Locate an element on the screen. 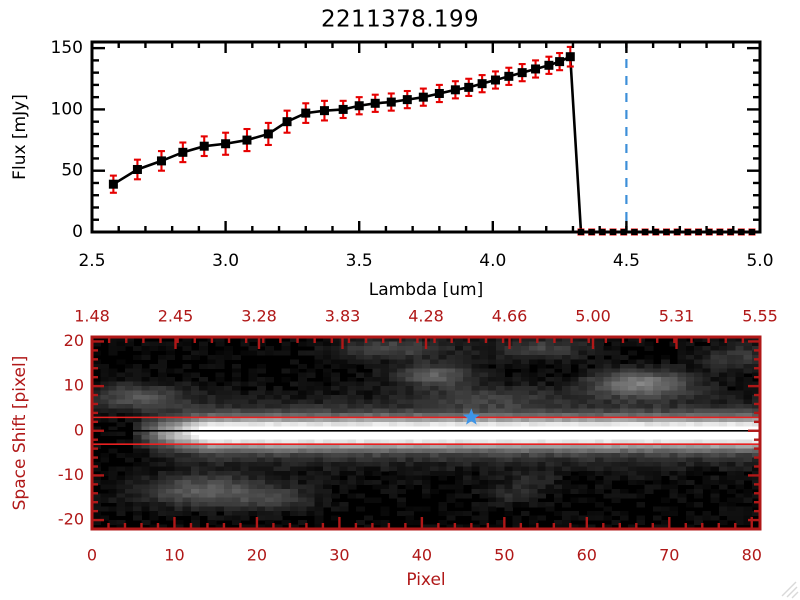  y-tick-label: 150 is located at coordinates (67, 48).